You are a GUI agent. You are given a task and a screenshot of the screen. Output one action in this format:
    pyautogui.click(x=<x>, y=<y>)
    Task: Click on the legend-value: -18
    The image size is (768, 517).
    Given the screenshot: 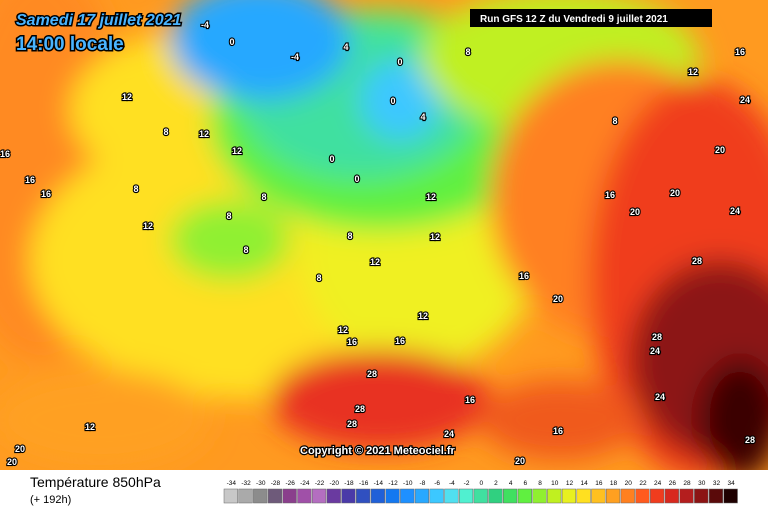 What is the action you would take?
    pyautogui.click(x=349, y=483)
    